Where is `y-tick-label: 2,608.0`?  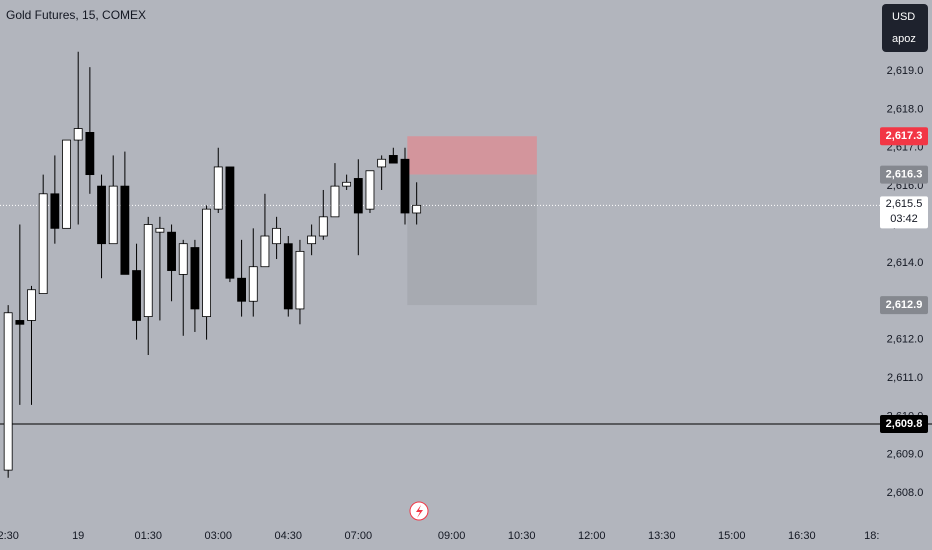 y-tick-label: 2,608.0 is located at coordinates (905, 493).